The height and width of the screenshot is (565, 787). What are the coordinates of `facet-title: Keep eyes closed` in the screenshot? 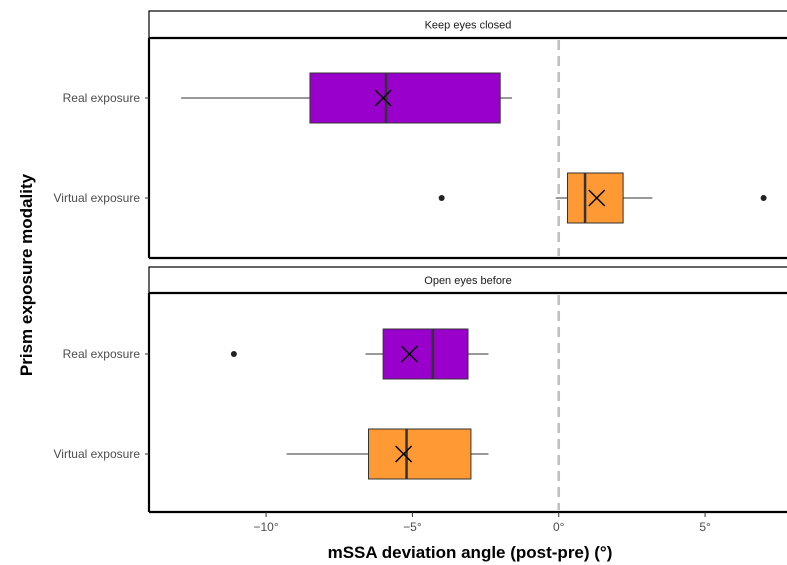 It's located at (468, 26).